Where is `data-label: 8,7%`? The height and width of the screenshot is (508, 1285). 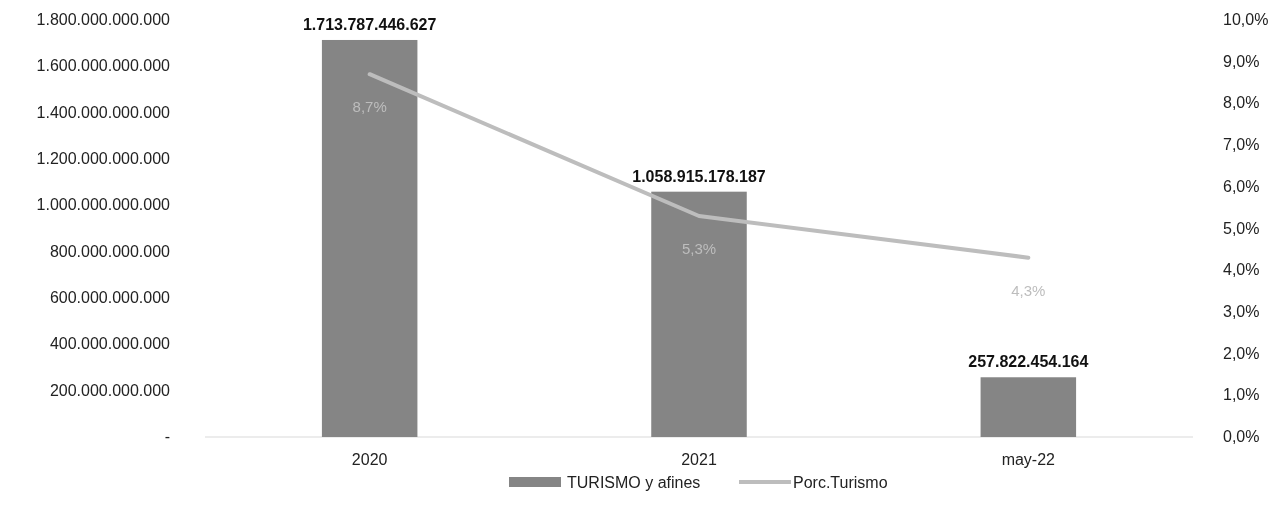 data-label: 8,7% is located at coordinates (369, 107).